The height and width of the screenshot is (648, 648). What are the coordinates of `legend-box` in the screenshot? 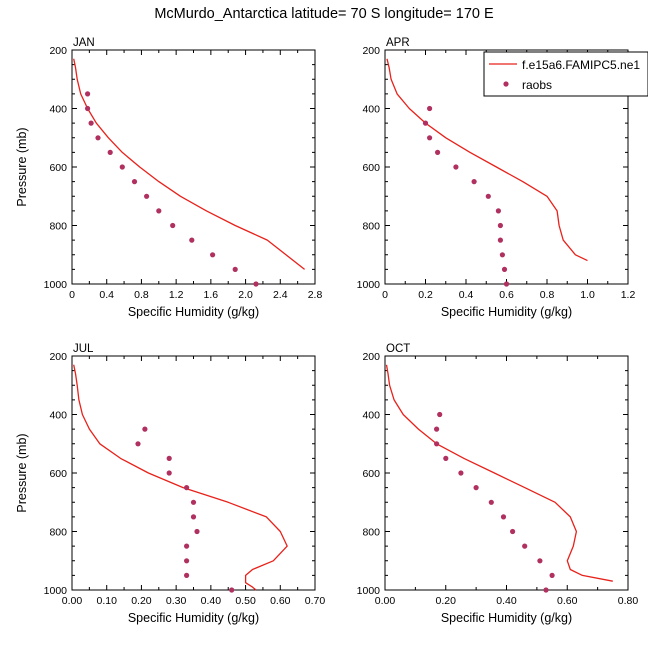 It's located at (565, 74).